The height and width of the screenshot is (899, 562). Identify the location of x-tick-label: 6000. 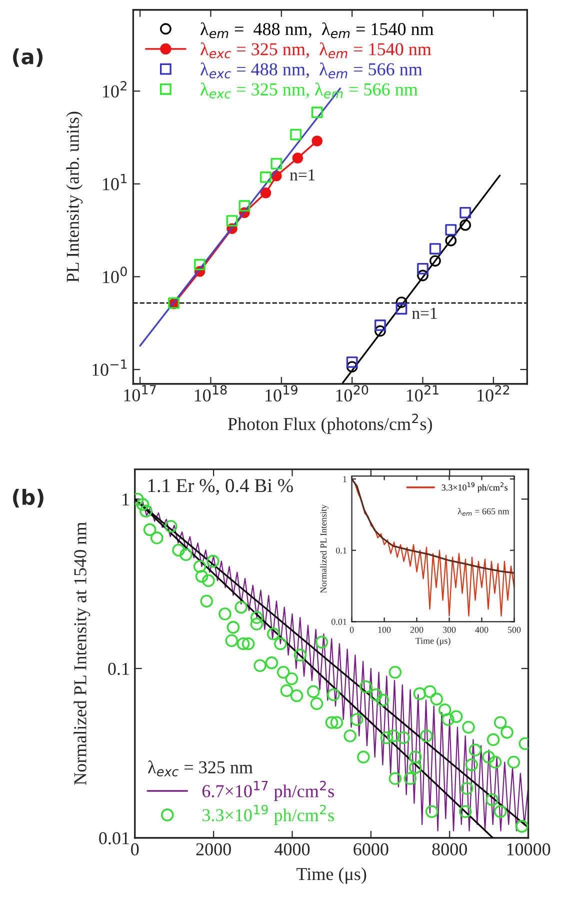
(371, 849).